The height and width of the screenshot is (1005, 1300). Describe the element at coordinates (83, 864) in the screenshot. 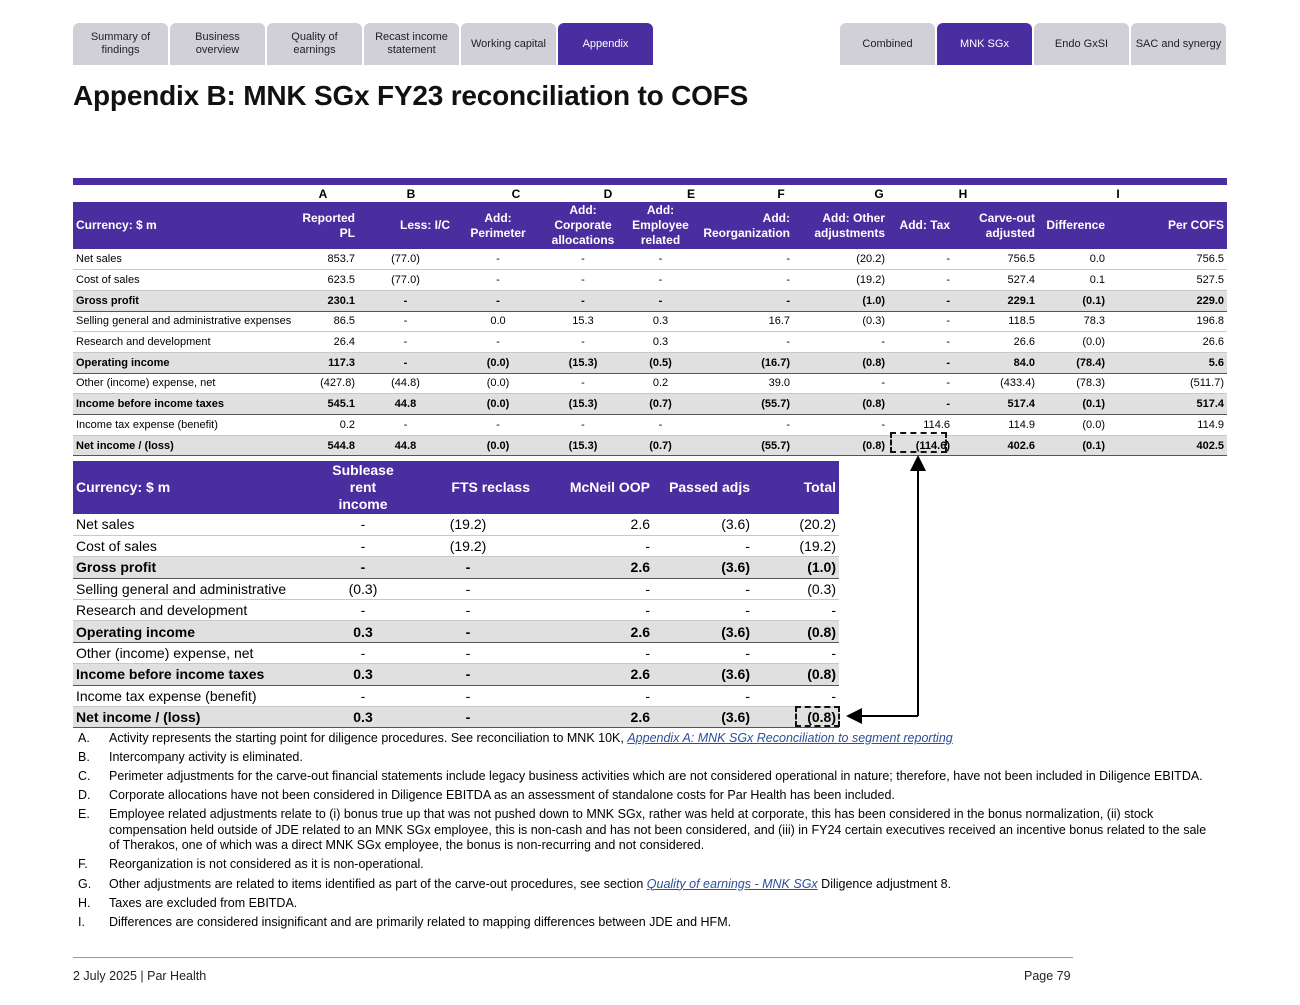

I see `footnote-letter: F.` at that location.